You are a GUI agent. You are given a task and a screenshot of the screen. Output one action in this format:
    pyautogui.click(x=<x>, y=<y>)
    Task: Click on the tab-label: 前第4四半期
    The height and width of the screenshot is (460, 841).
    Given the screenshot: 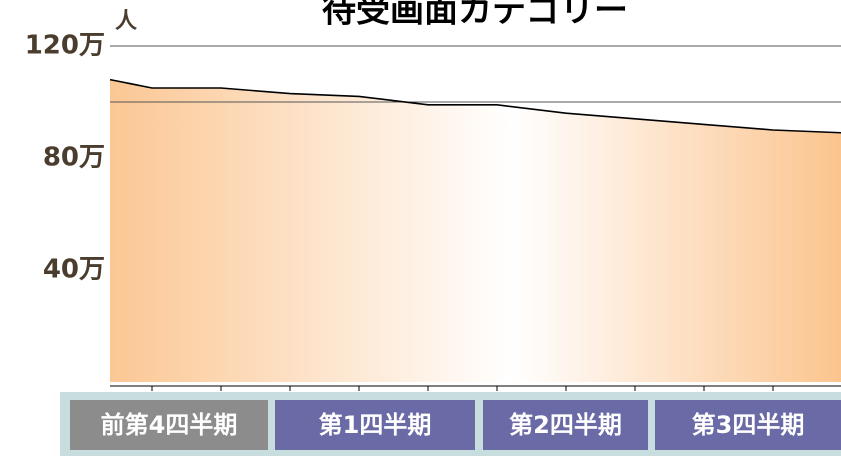 What is the action you would take?
    pyautogui.click(x=169, y=425)
    